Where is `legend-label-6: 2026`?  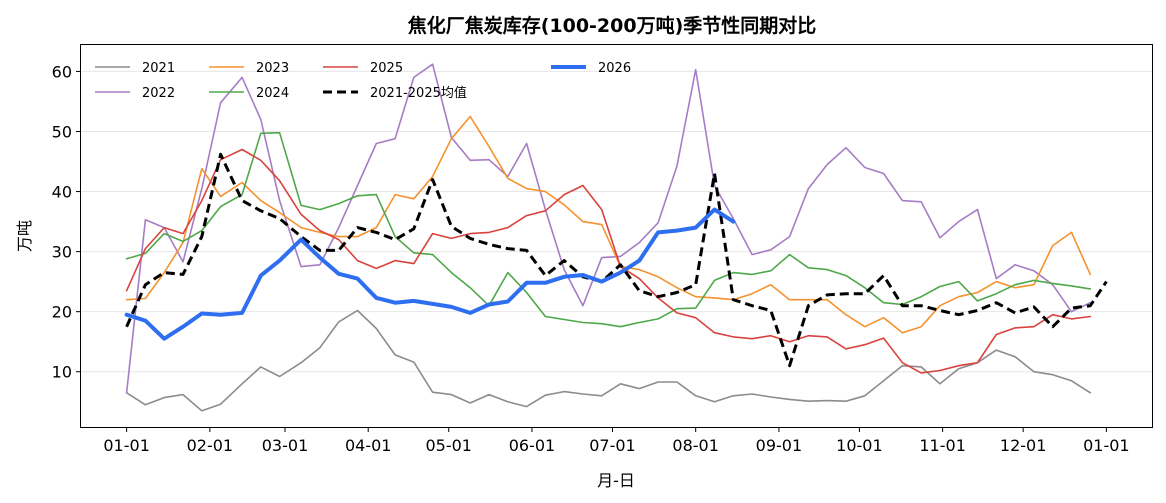
legend-label-6: 2026 is located at coordinates (614, 68).